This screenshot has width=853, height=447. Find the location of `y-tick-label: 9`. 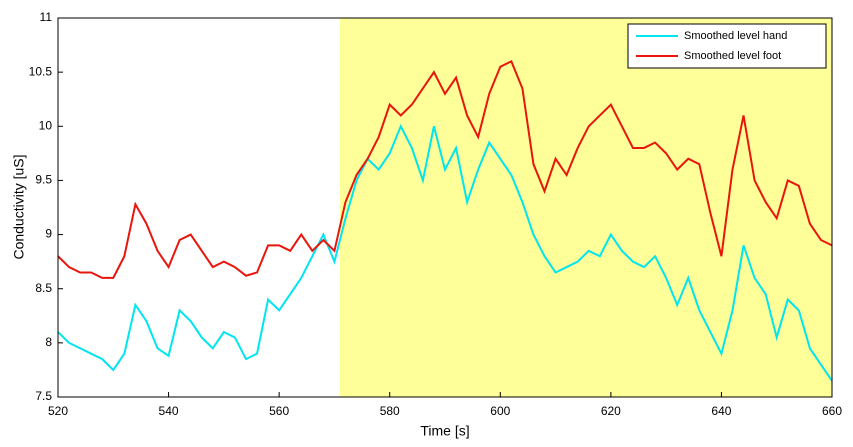

y-tick-label: 9 is located at coordinates (48, 234).